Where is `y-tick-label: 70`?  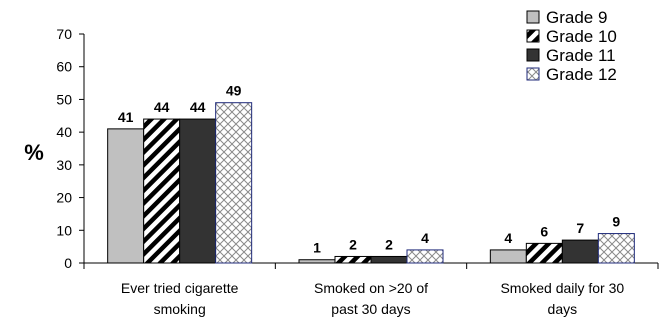
y-tick-label: 70 is located at coordinates (64, 34).